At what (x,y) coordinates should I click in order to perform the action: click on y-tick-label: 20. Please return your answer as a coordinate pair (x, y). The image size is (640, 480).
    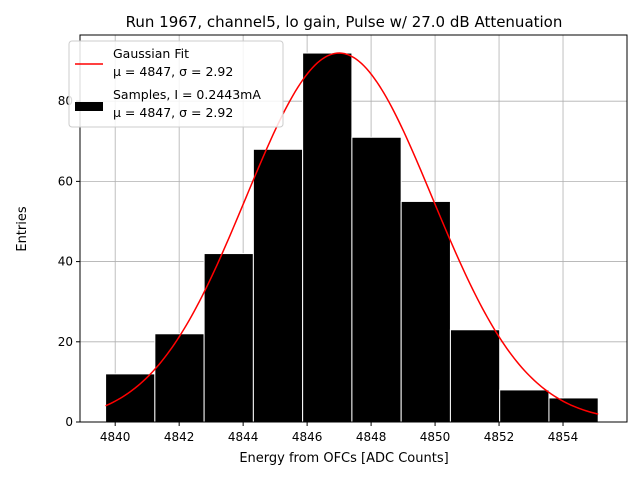
    Looking at the image, I should click on (65, 342).